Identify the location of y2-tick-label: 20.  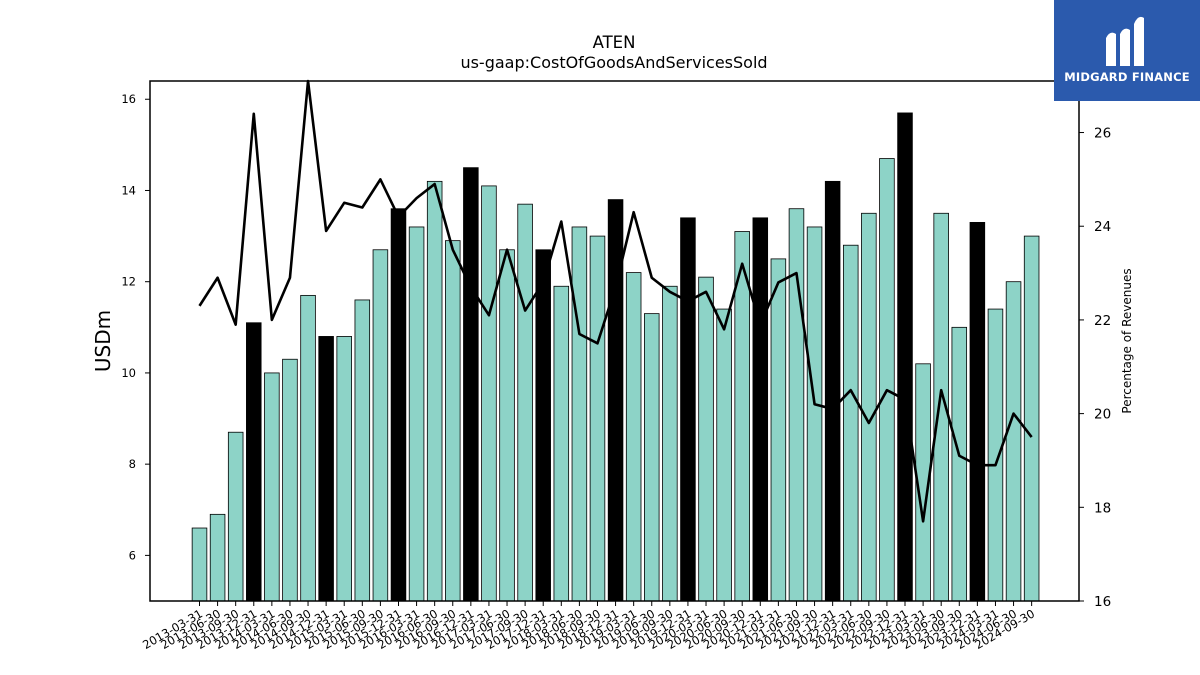
(1102, 415).